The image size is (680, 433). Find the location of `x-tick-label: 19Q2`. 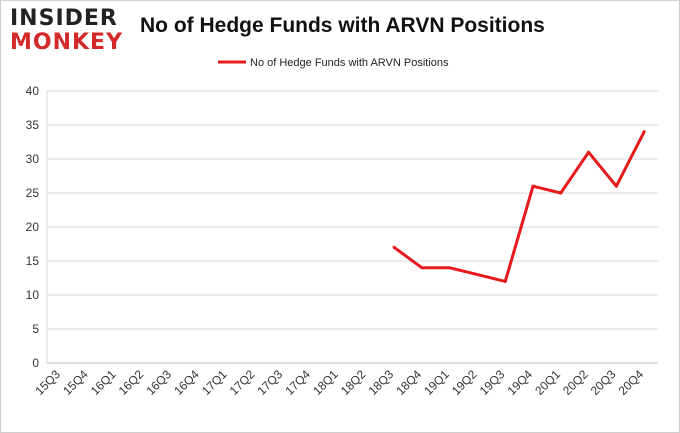

x-tick-label: 19Q2 is located at coordinates (464, 382).